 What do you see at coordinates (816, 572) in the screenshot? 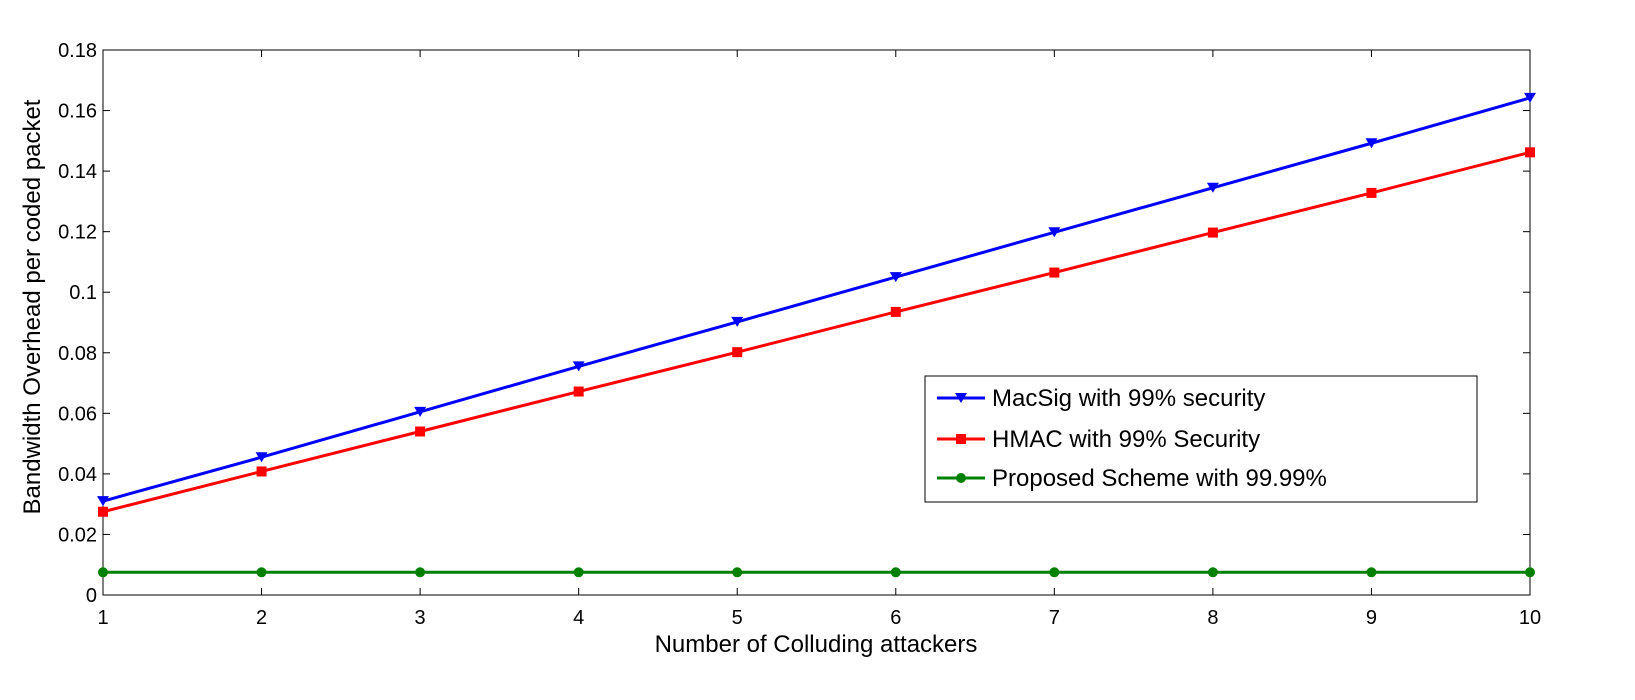
I see `series-proposed` at bounding box center [816, 572].